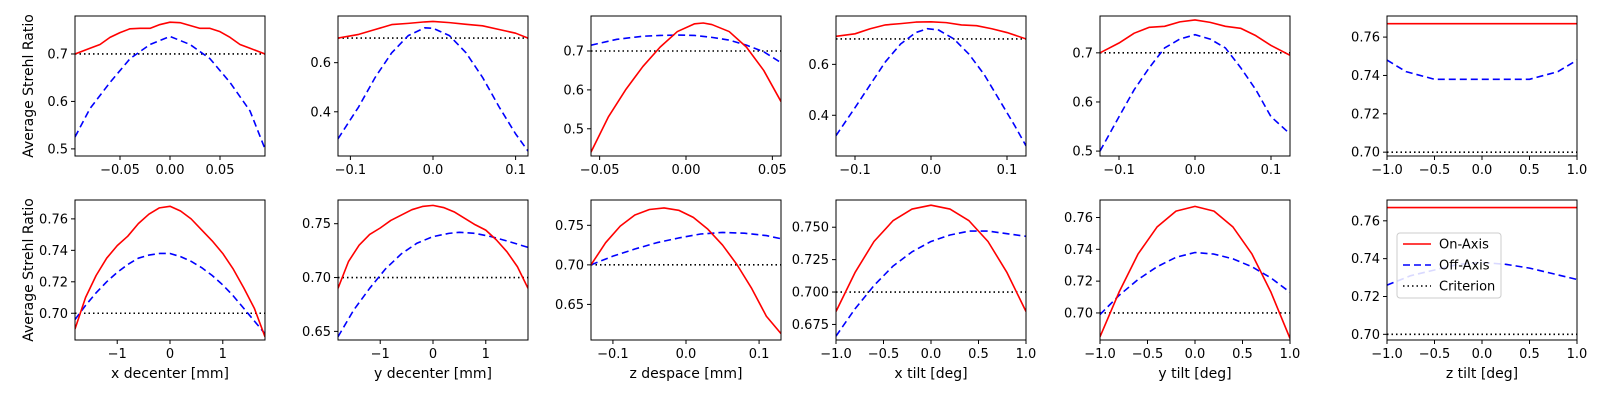 The height and width of the screenshot is (400, 1600). I want to click on x-tick-label: 0.05, so click(220, 170).